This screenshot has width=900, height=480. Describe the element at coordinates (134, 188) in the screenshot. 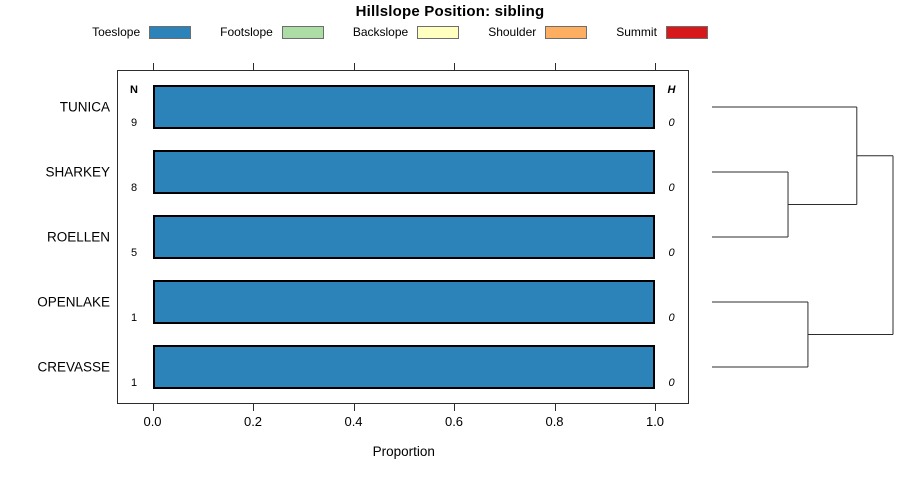

I see `n-value: 8` at that location.